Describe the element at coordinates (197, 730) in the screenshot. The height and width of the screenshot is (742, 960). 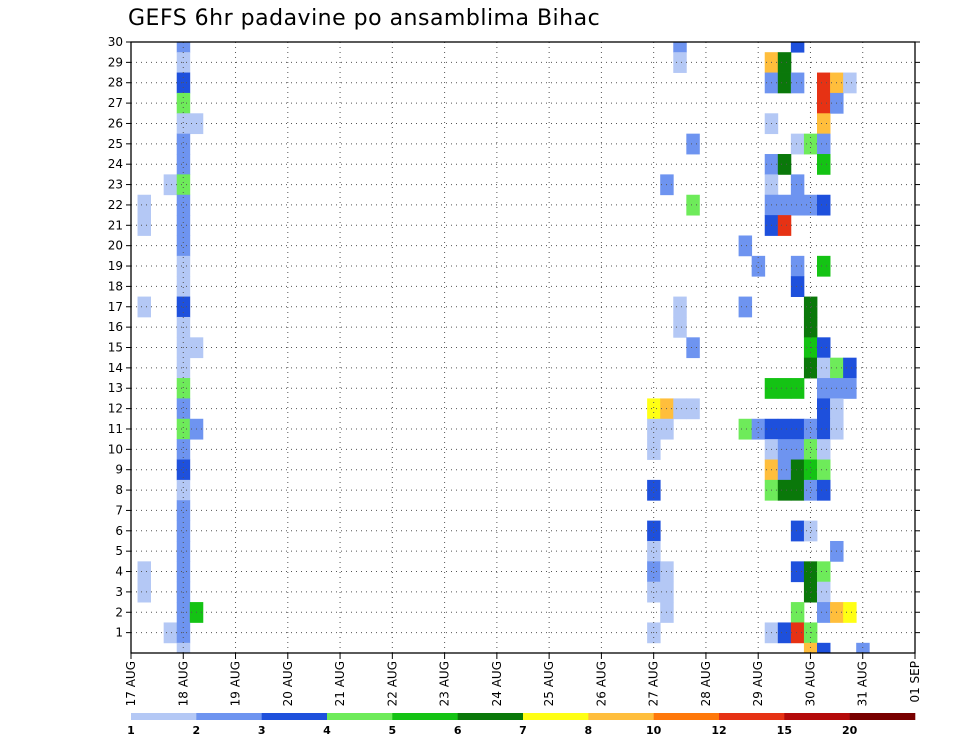
I see `legend-label: 2` at that location.